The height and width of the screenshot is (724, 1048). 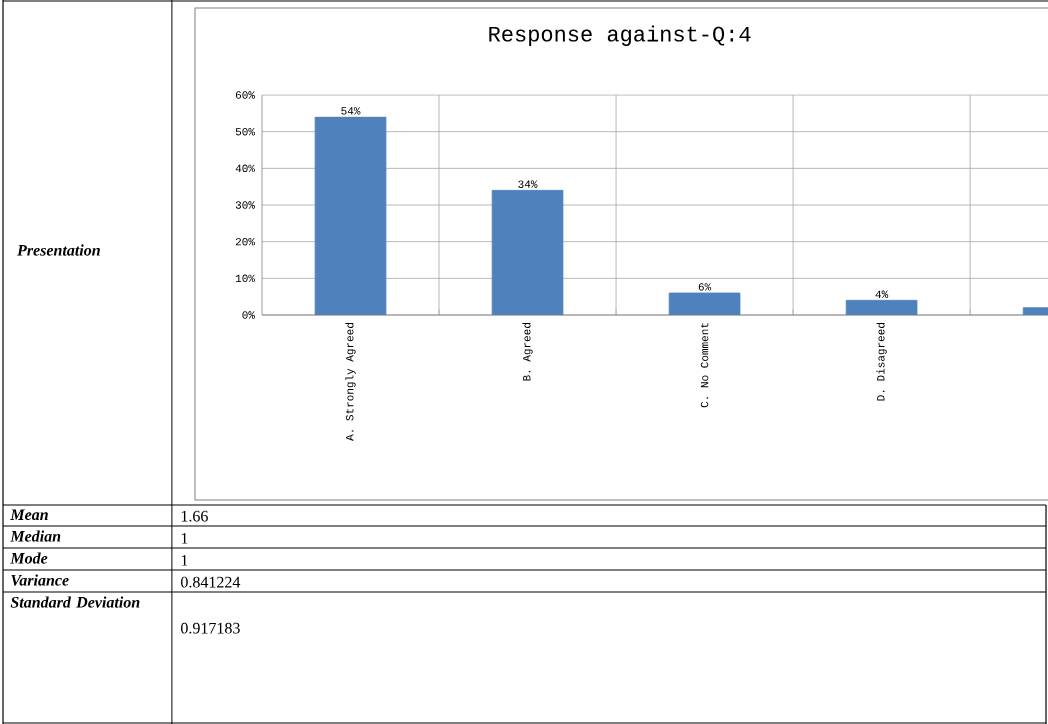 What do you see at coordinates (245, 241) in the screenshot?
I see `y-tick-label: 20%` at bounding box center [245, 241].